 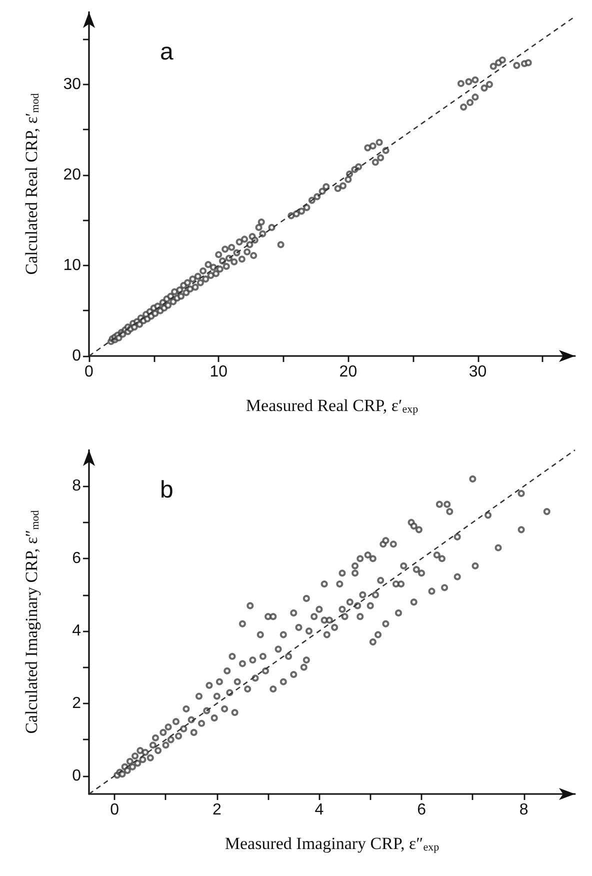 What do you see at coordinates (421, 810) in the screenshot?
I see `x-tick-label: 6` at bounding box center [421, 810].